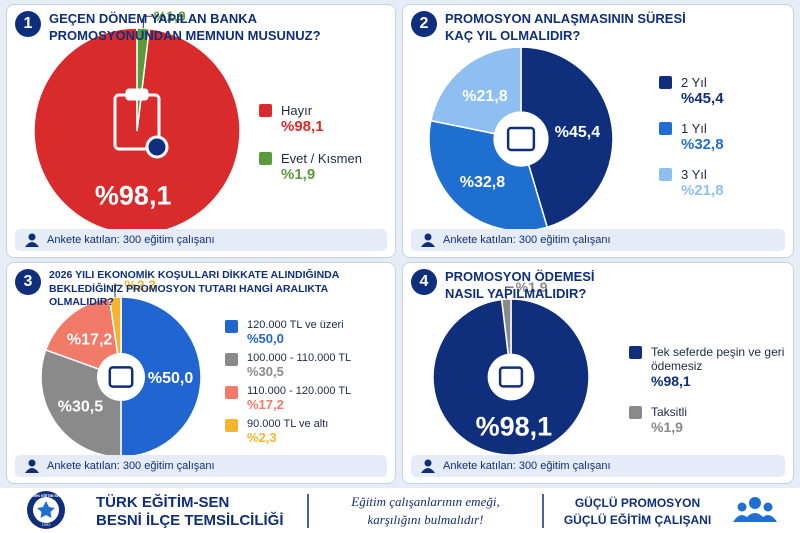  I want to click on slice-label: %21,8, so click(484, 96).